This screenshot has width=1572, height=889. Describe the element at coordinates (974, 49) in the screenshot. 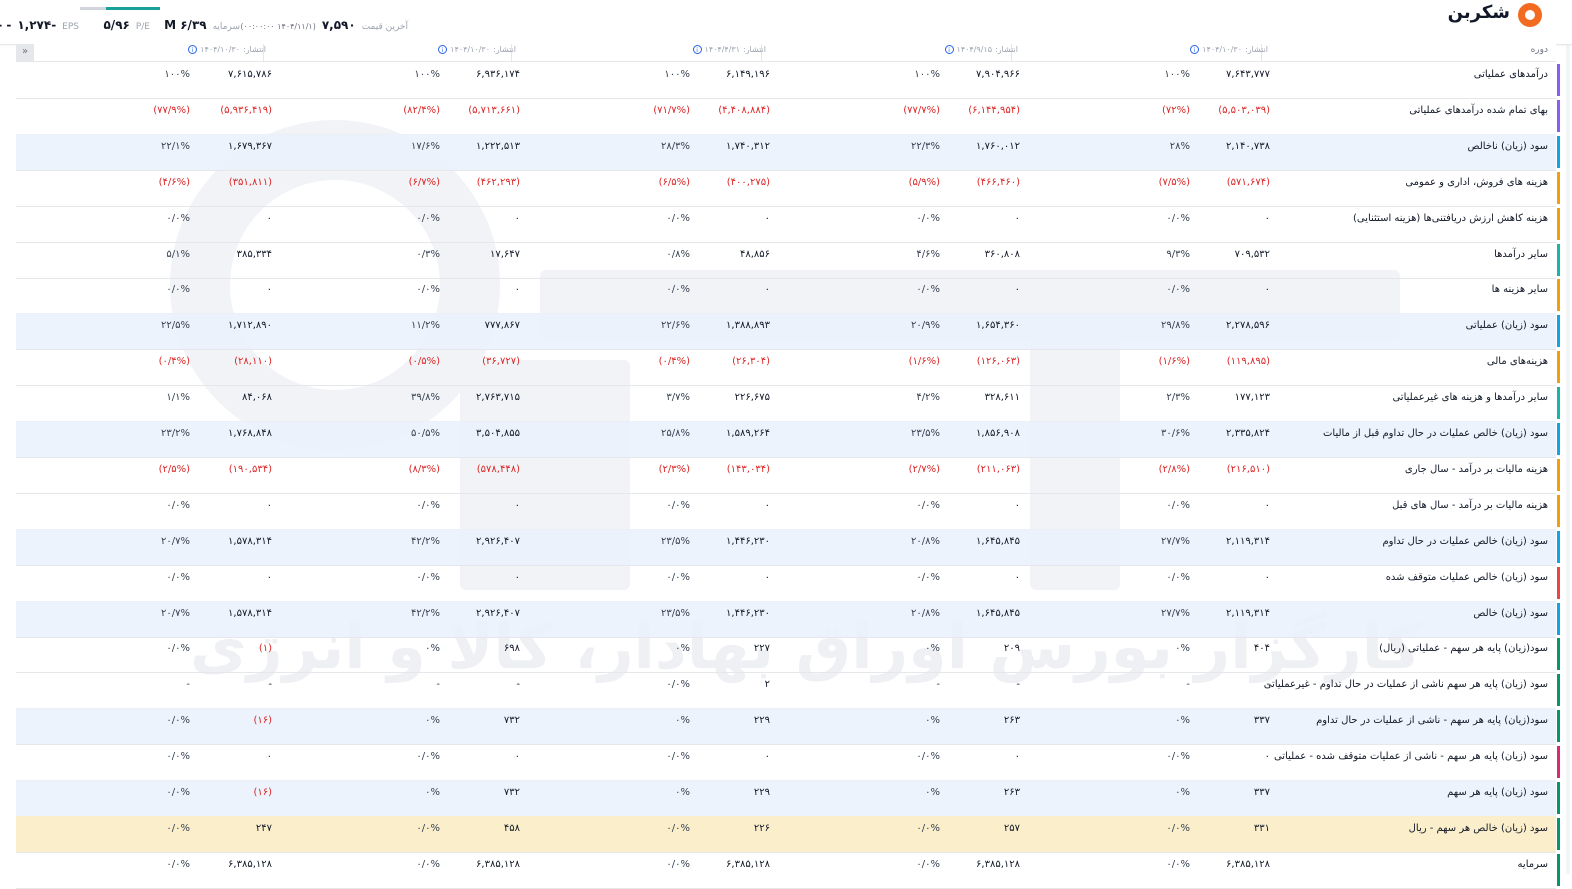

I see `publish-date: ۱۴۰۴/۹/۱۵` at that location.